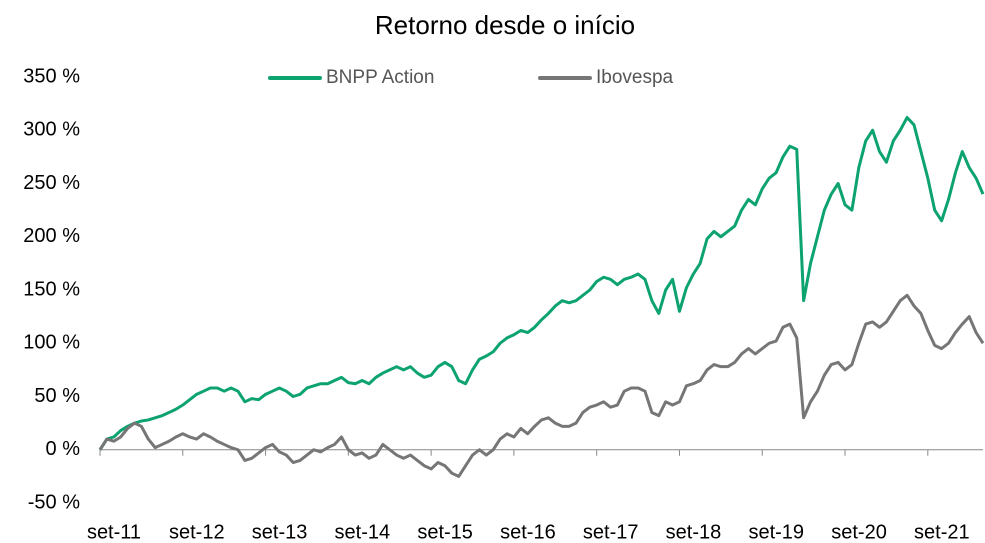  I want to click on y-tick-label: 100 %, so click(51, 343).